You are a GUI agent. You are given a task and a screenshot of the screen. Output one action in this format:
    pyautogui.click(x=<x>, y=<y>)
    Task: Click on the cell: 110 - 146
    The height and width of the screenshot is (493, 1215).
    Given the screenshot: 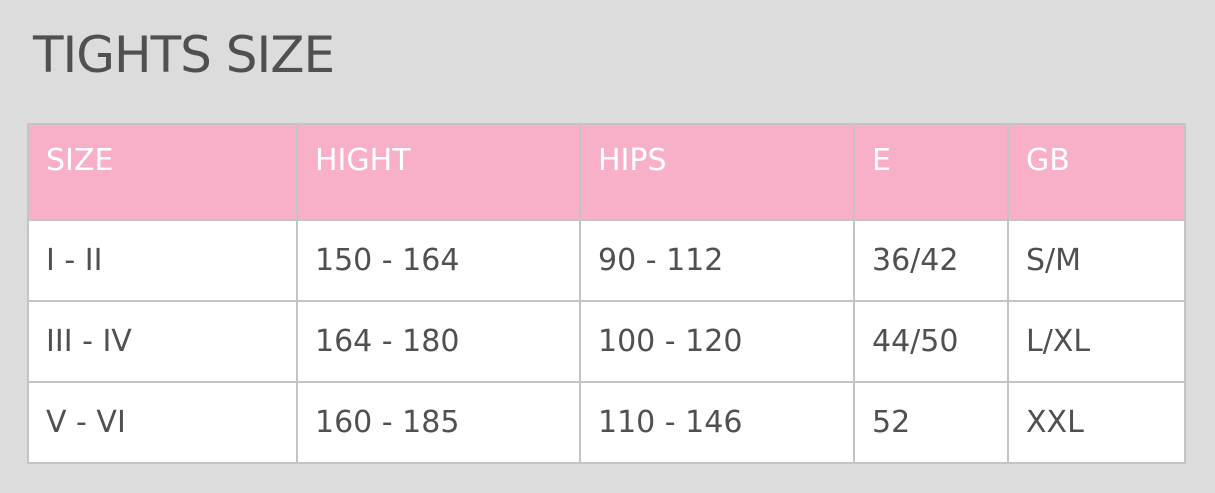 What is the action you would take?
    pyautogui.click(x=717, y=422)
    